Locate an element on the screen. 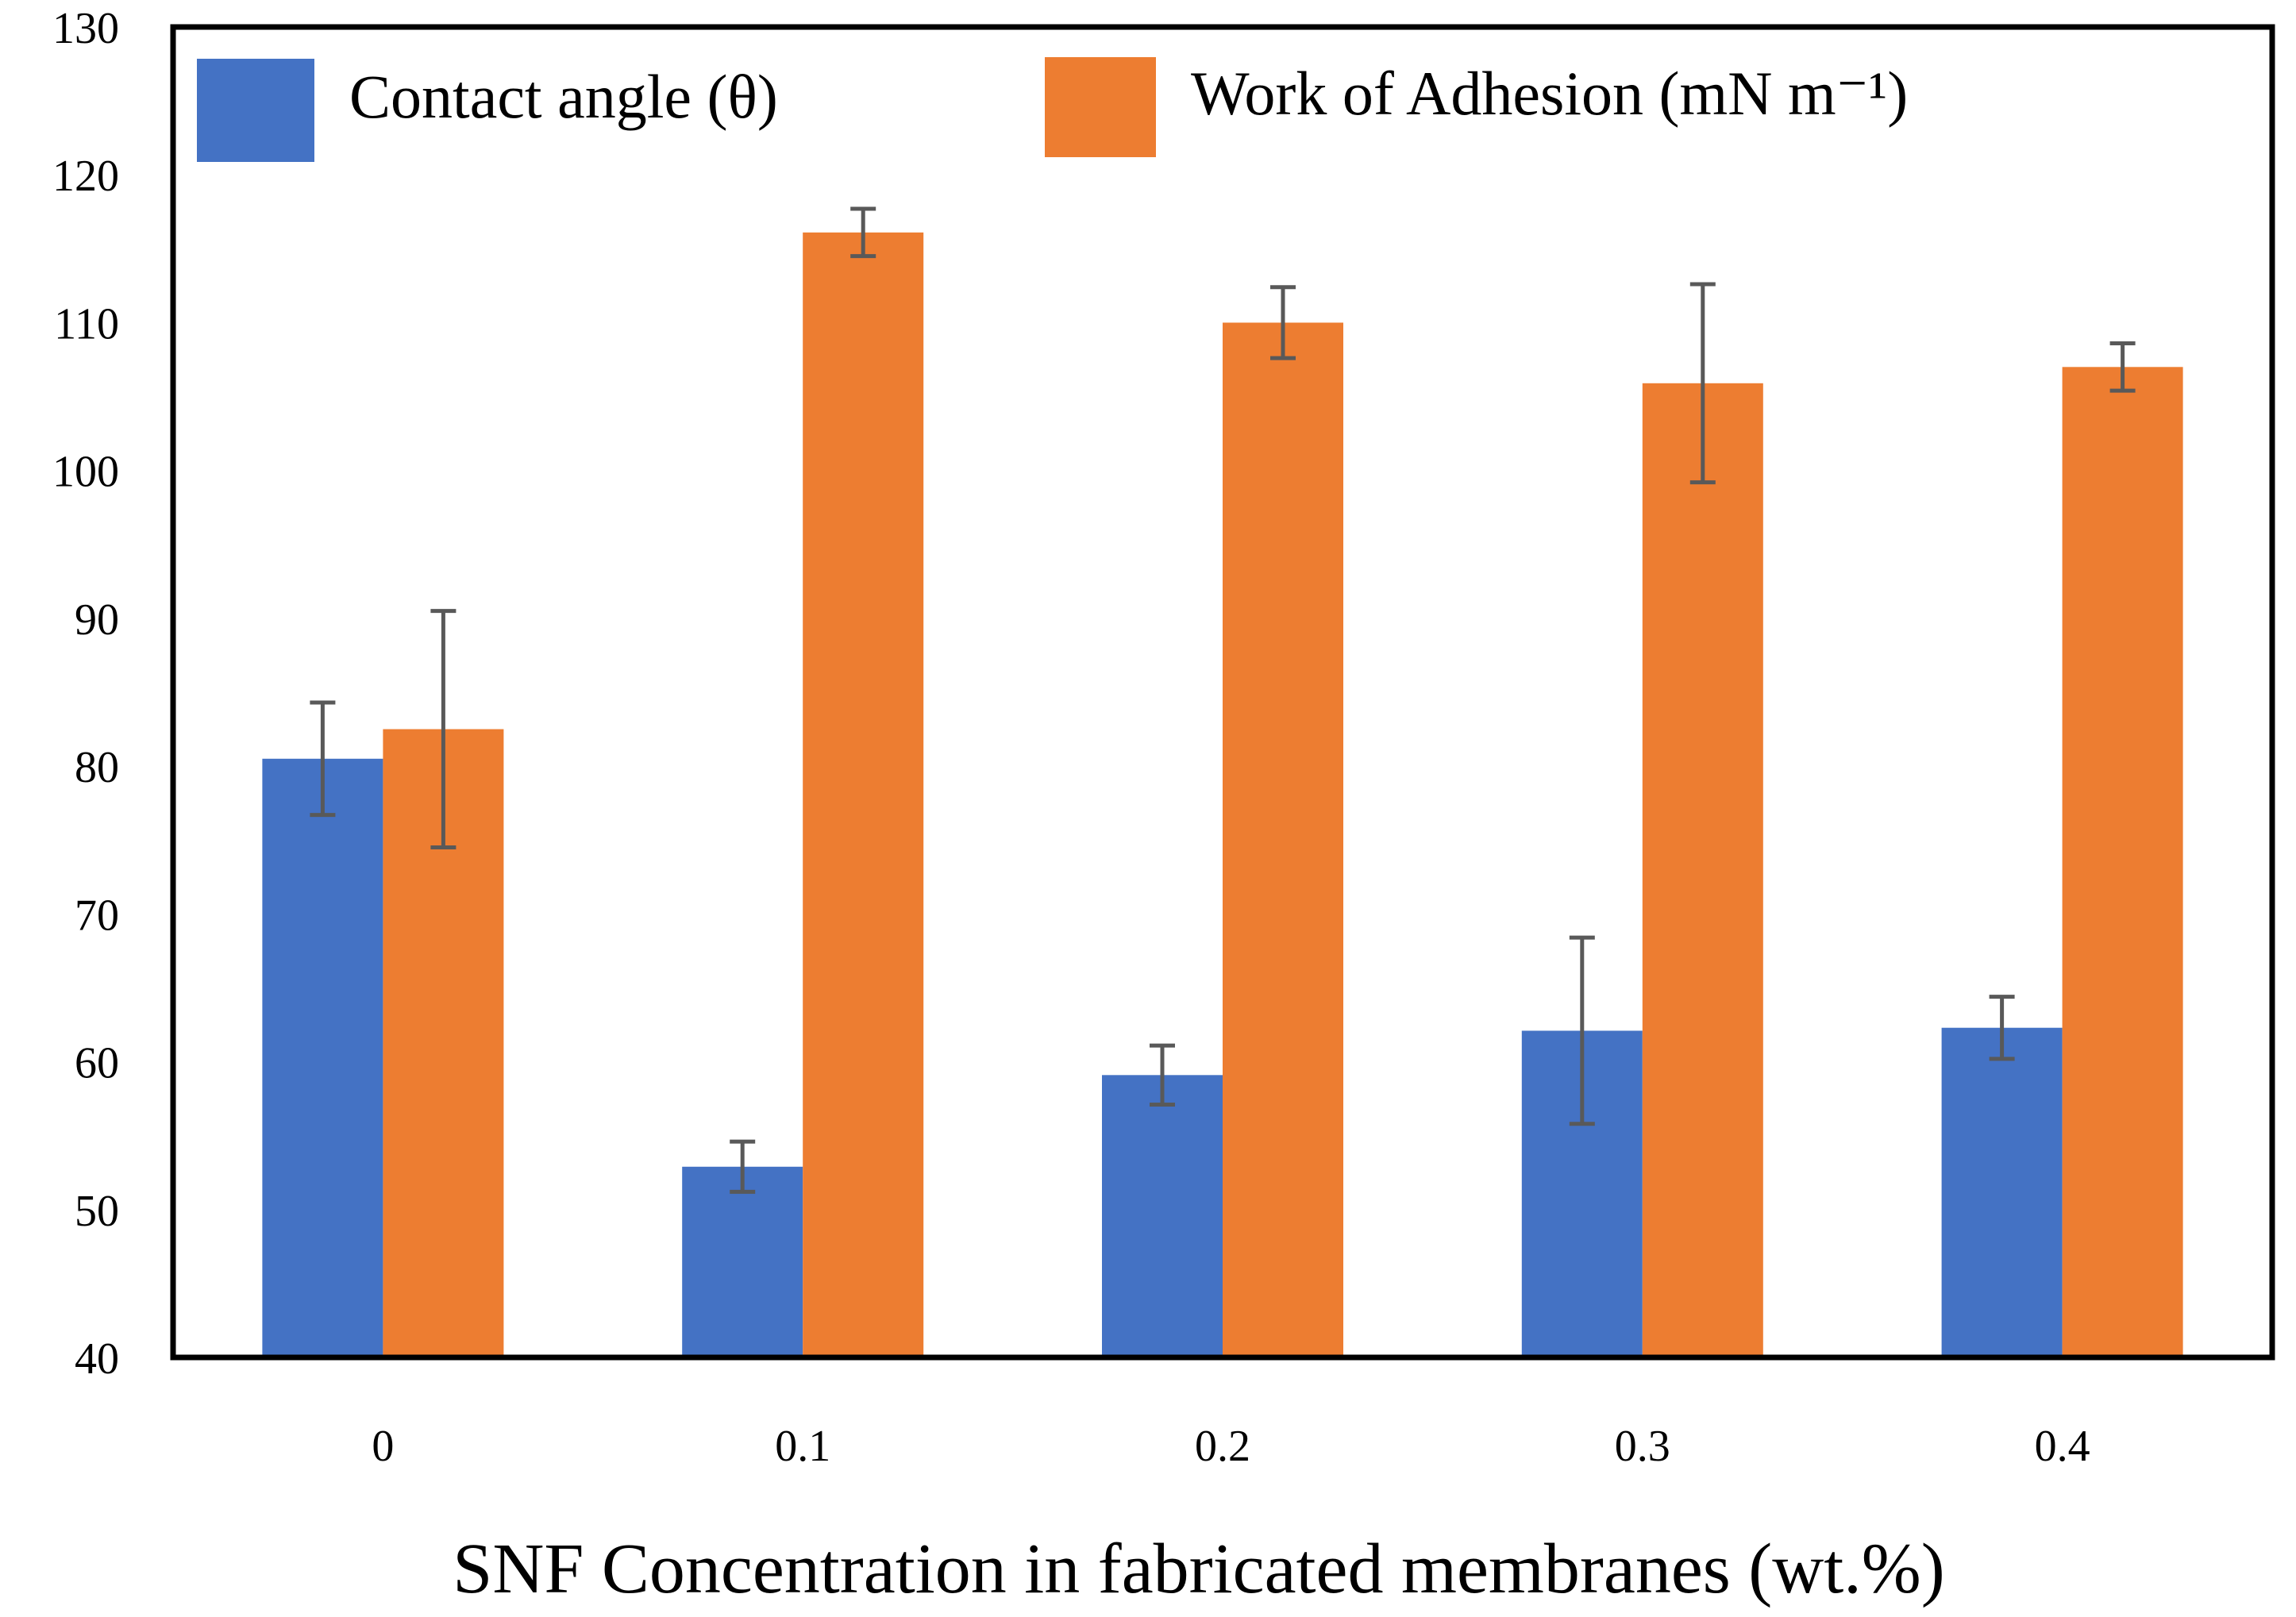 This screenshot has width=2296, height=1617. y-tick-label-120: 120 is located at coordinates (85, 176).